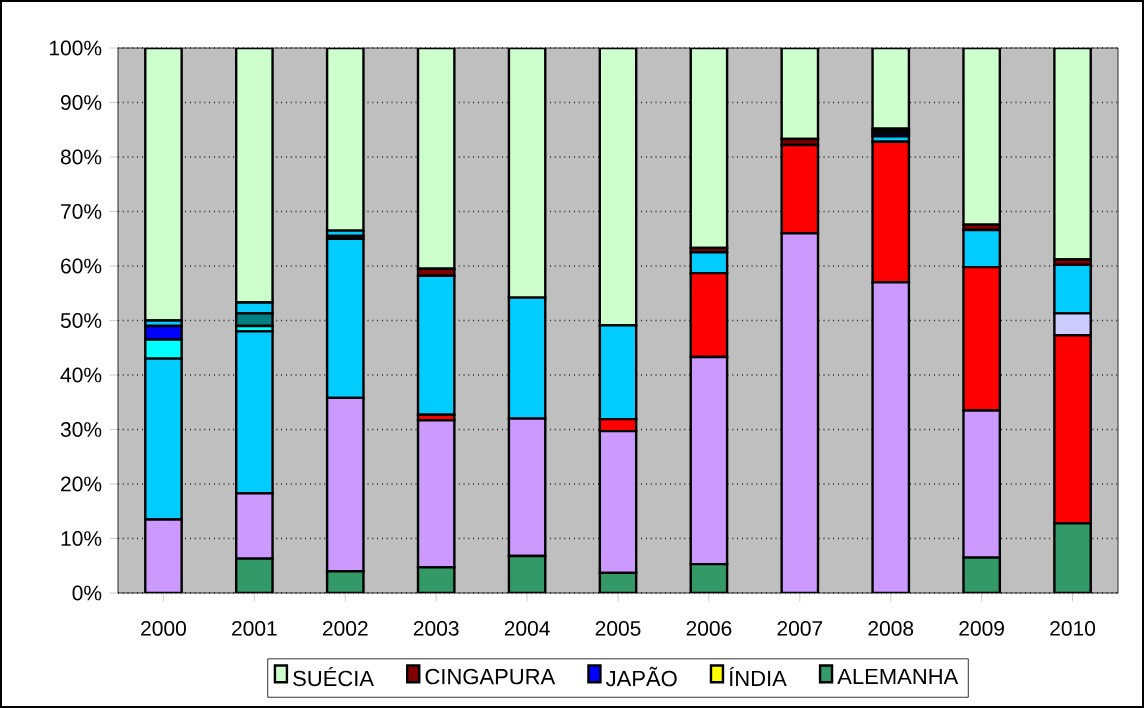 Image resolution: width=1144 pixels, height=708 pixels. Describe the element at coordinates (436, 628) in the screenshot. I see `x-tick-label: 2003` at that location.